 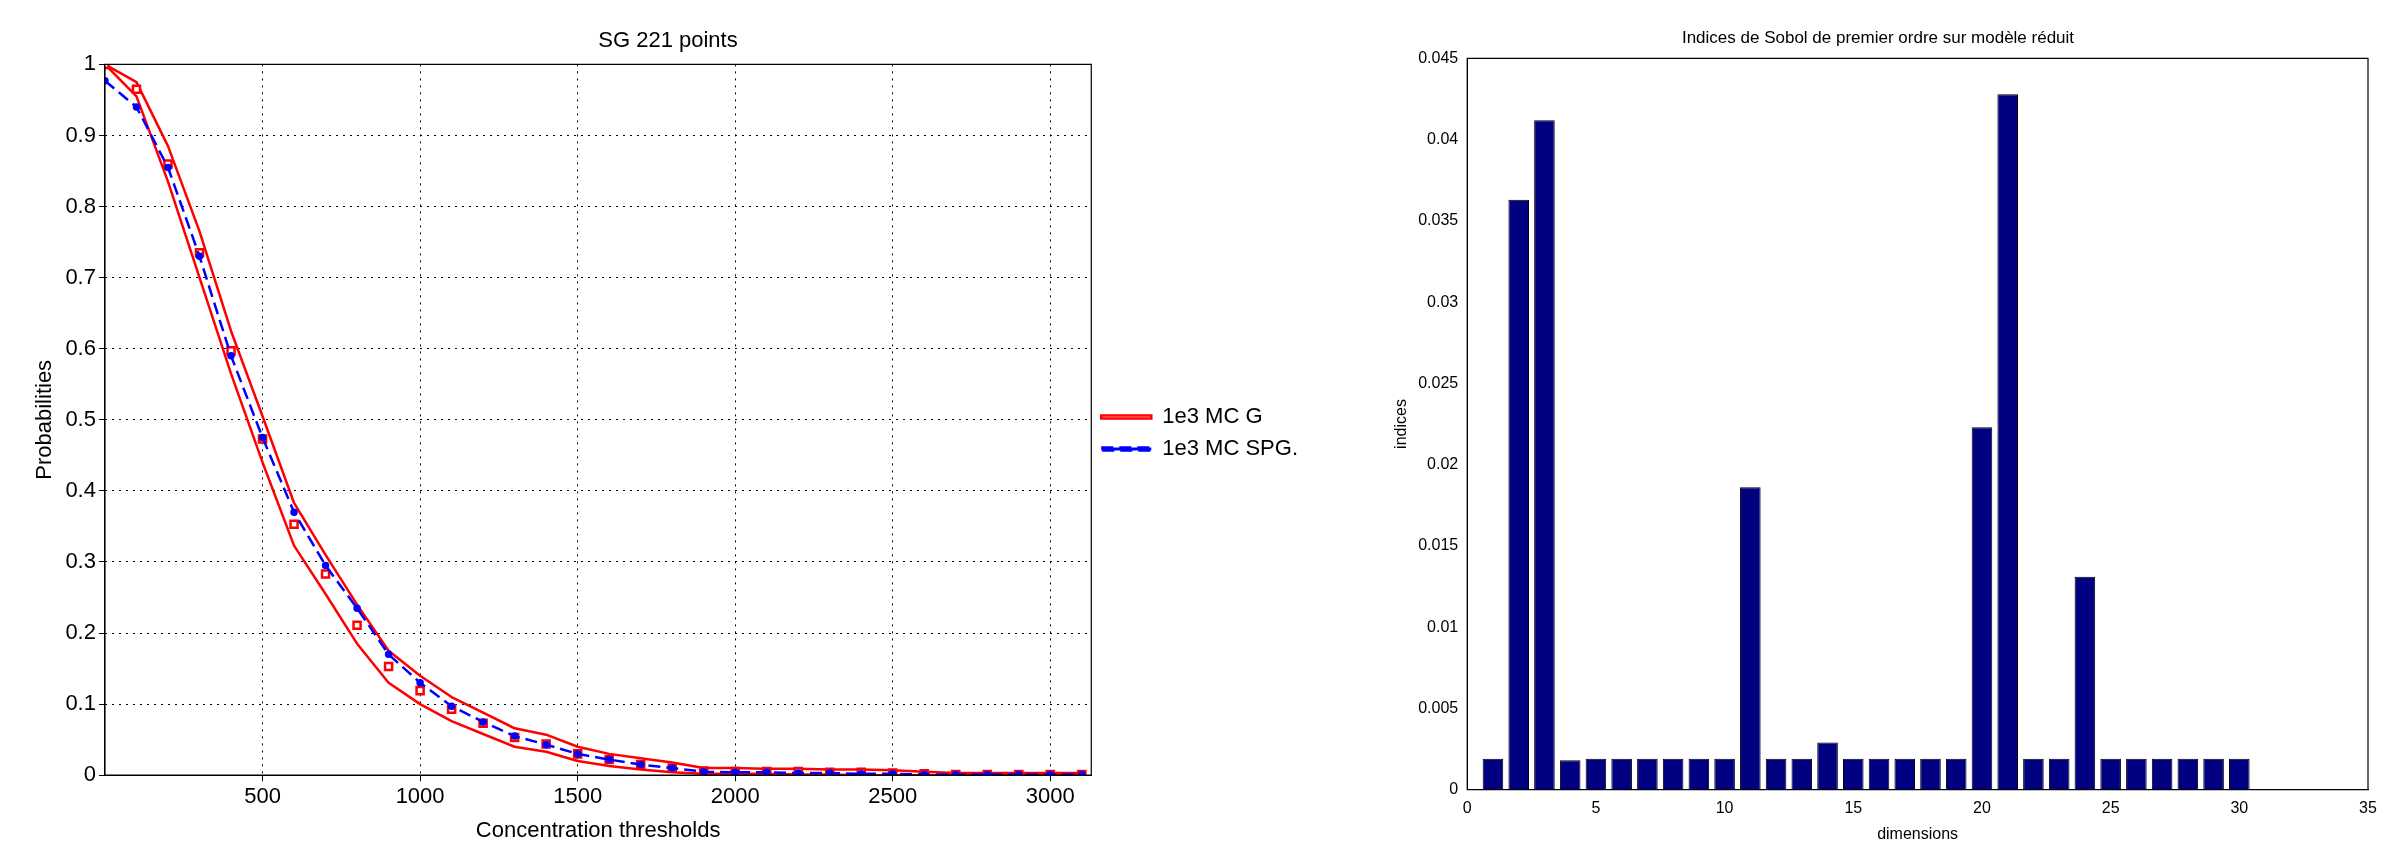 I want to click on y-tick-label: 0.6, so click(x=80, y=347).